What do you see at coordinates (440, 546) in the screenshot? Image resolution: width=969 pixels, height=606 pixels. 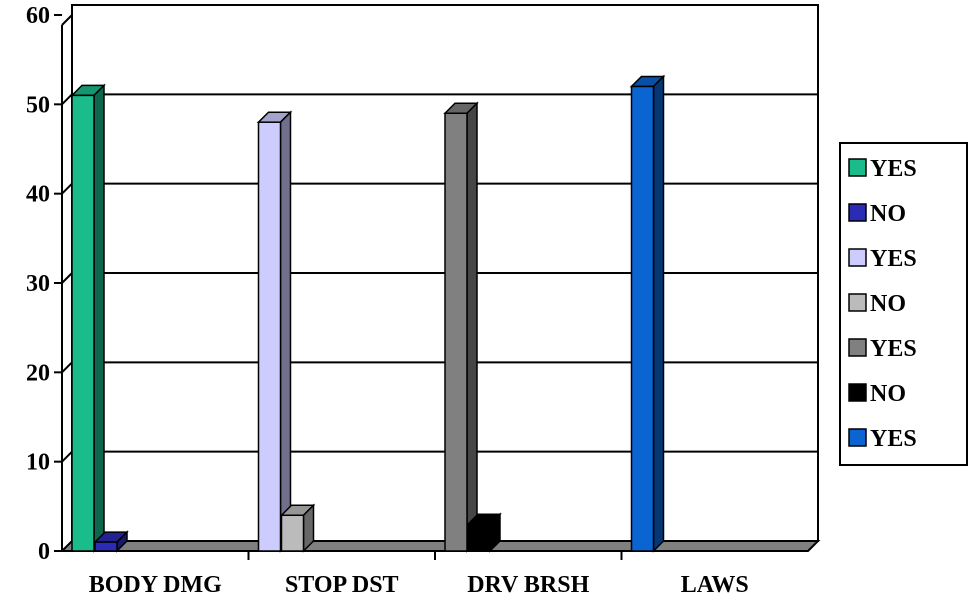 I see `plot-floor` at bounding box center [440, 546].